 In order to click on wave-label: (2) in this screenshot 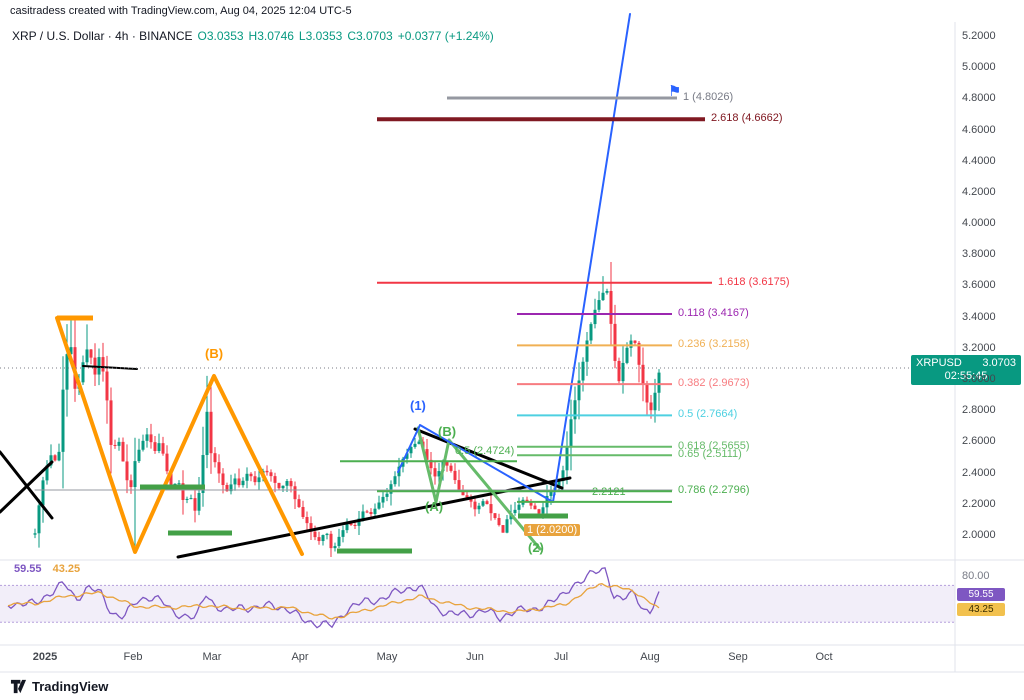, I will do `click(536, 547)`.